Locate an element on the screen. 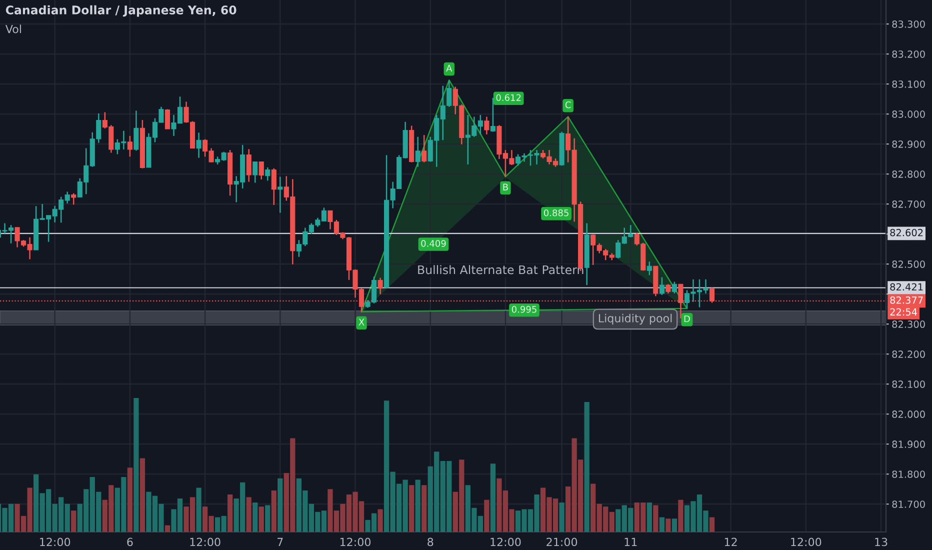 This screenshot has width=932, height=550. y-tick-label: 83.000 is located at coordinates (908, 114).